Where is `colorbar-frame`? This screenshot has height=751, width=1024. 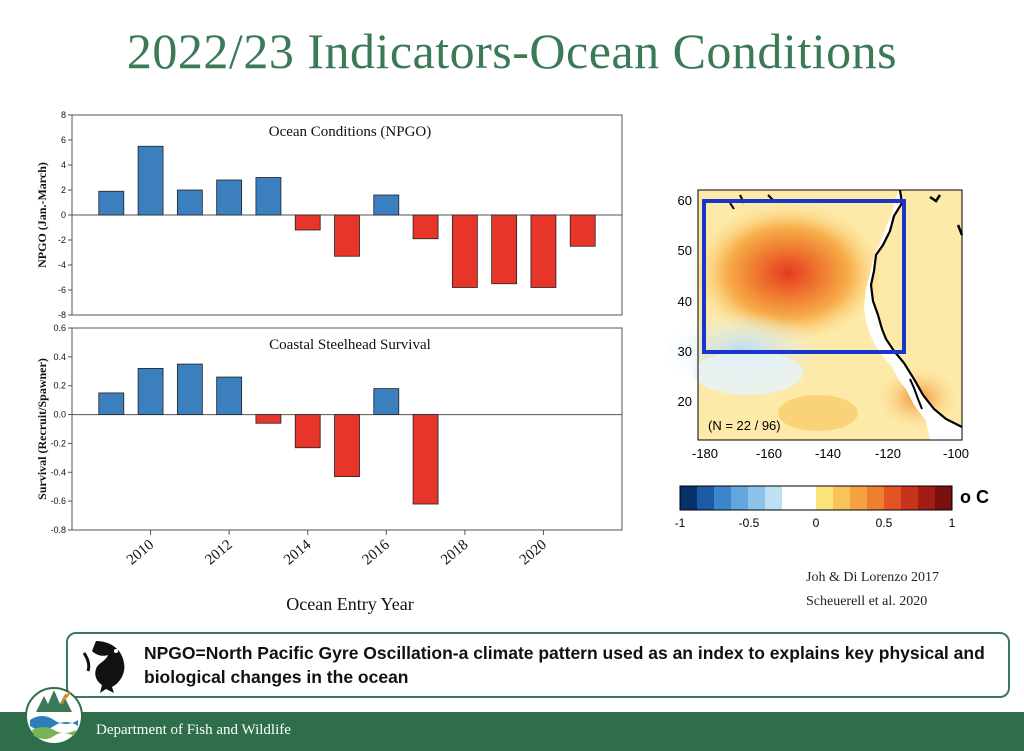
colorbar-frame is located at coordinates (816, 498).